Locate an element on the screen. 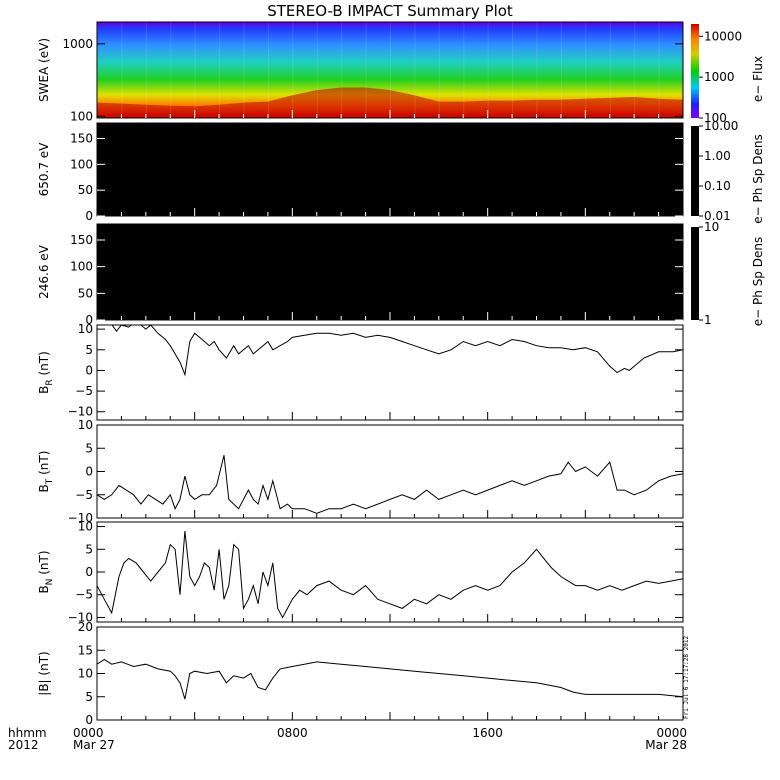  panel-bn: −10 −5 0 5 10 BN (nT) is located at coordinates (360, 572).